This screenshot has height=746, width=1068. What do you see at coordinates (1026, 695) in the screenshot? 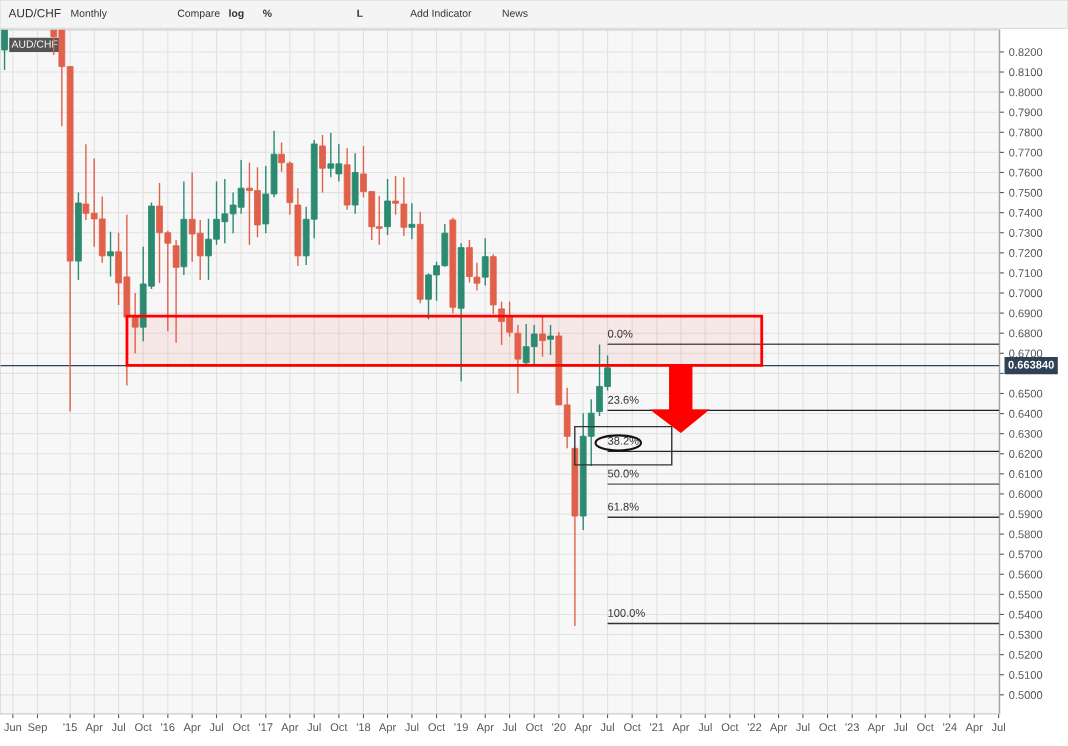
I see `y-tick-label: 0.5000` at bounding box center [1026, 695].